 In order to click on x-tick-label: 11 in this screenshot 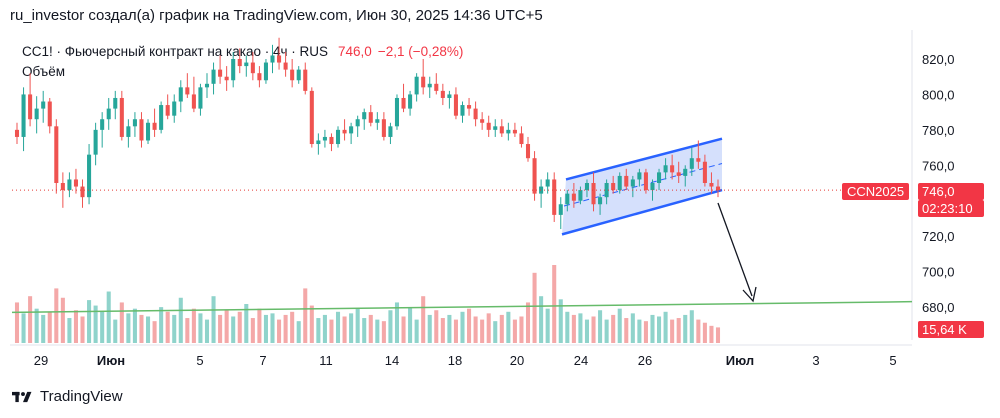, I will do `click(326, 360)`.